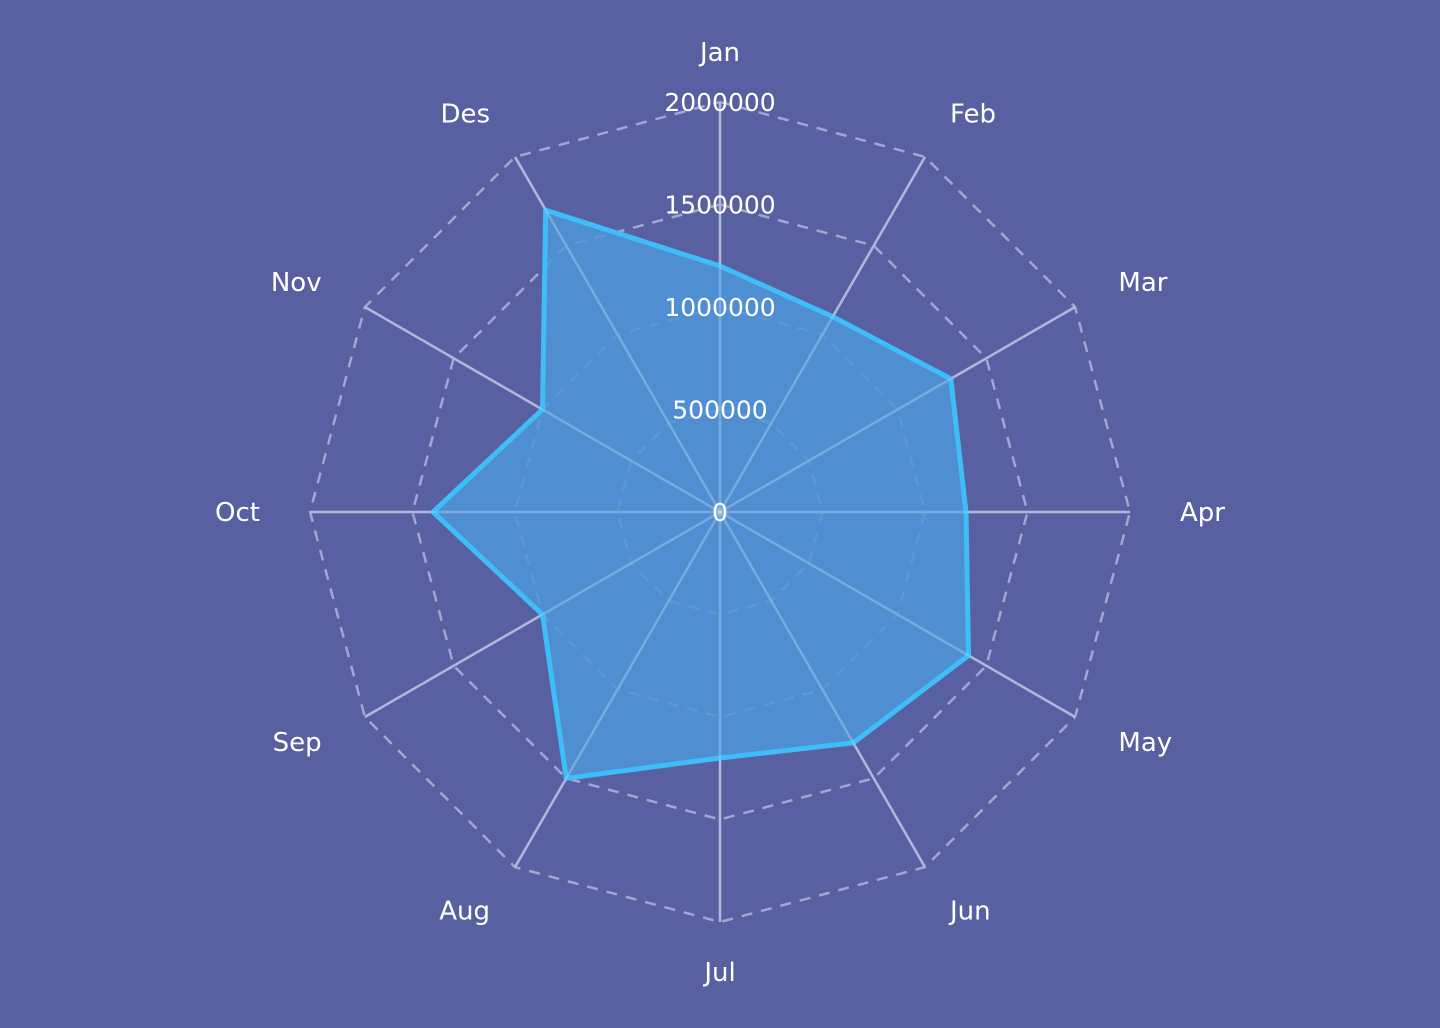 This screenshot has height=1028, width=1440. Describe the element at coordinates (969, 911) in the screenshot. I see `category-label-jun: Jun` at that location.